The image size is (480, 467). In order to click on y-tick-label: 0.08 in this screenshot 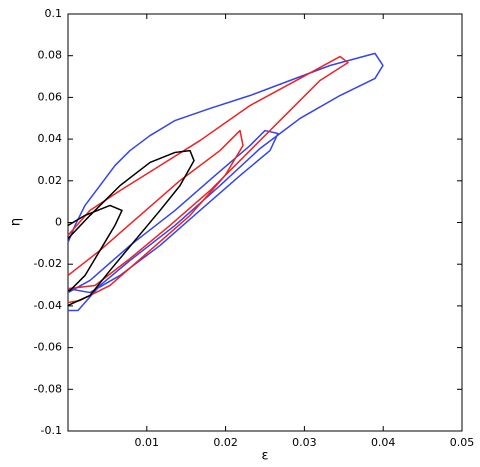, I will do `click(50, 55)`.